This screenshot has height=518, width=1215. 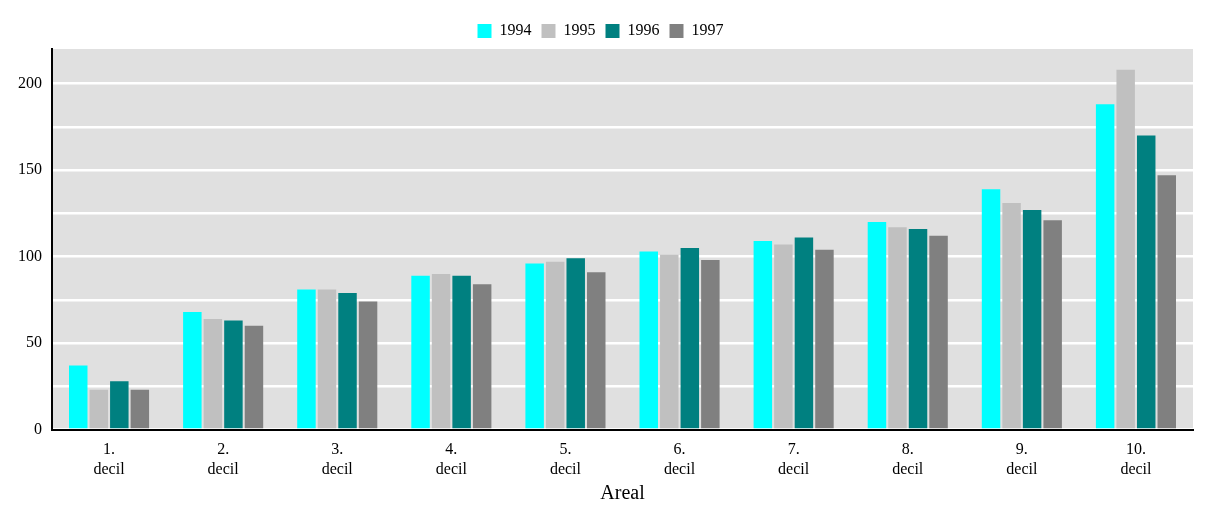 I want to click on x-tick-label: 9. decil, so click(x=1022, y=458).